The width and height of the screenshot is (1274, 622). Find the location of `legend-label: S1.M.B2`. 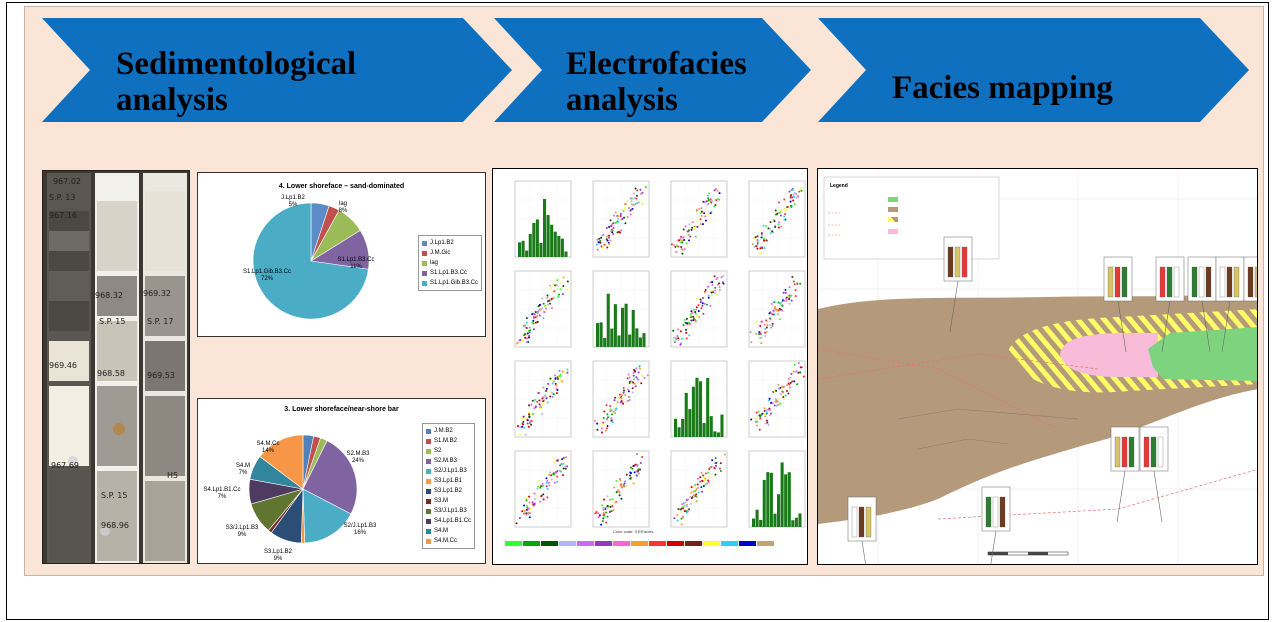

legend-label: S1.M.B2 is located at coordinates (446, 441).